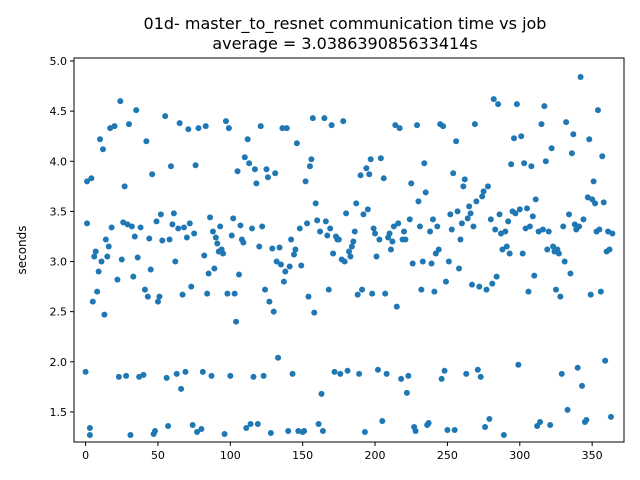 The height and width of the screenshot is (480, 640). Describe the element at coordinates (59, 312) in the screenshot. I see `y-tick-label: 2.5` at that location.